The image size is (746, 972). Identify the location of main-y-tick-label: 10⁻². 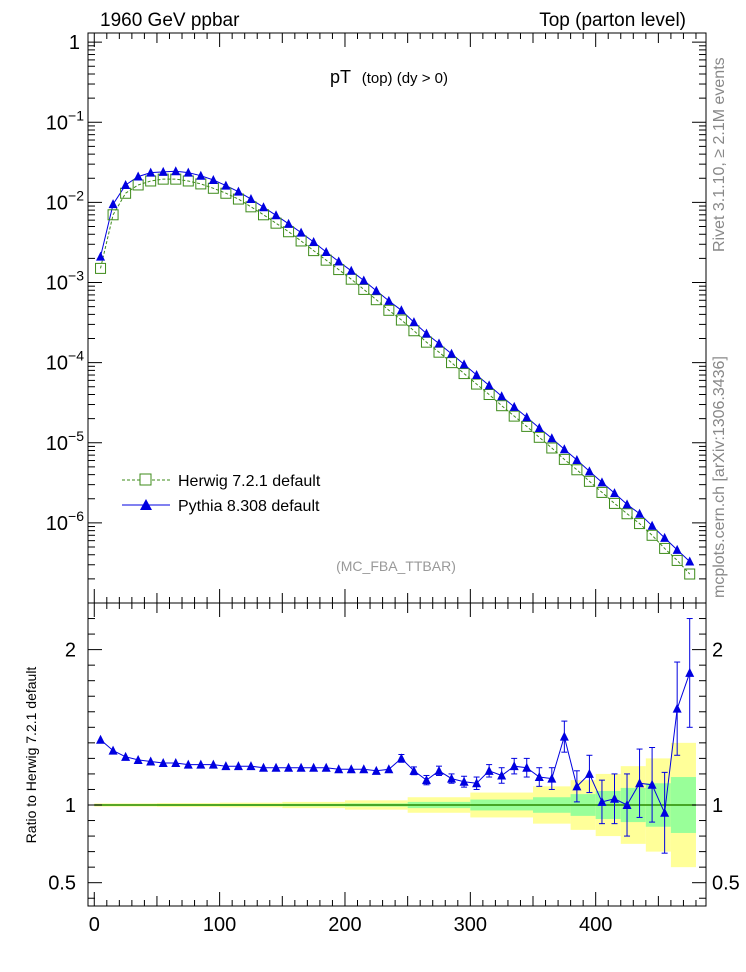
(65, 200).